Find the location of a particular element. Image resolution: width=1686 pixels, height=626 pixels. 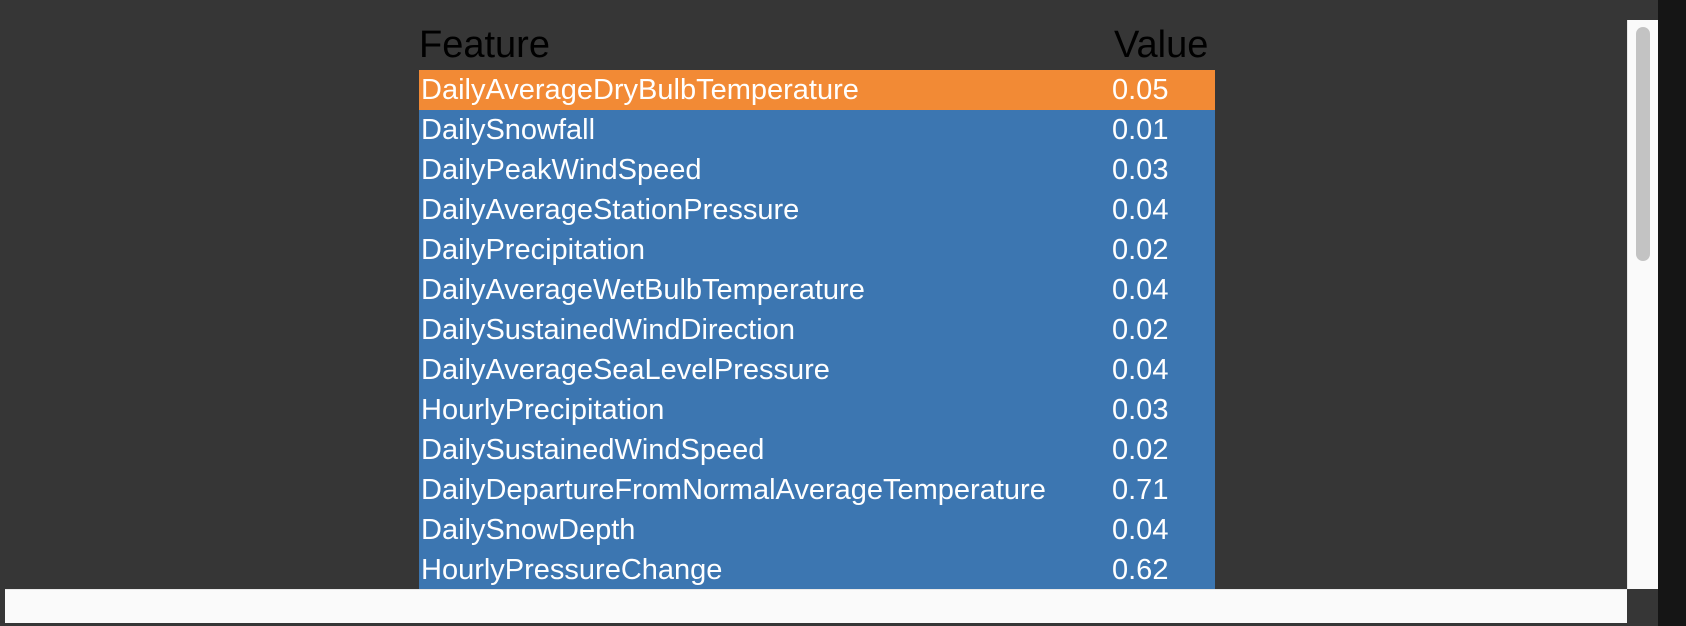

table-row: DailySnowfall 0.01 is located at coordinates (817, 130).